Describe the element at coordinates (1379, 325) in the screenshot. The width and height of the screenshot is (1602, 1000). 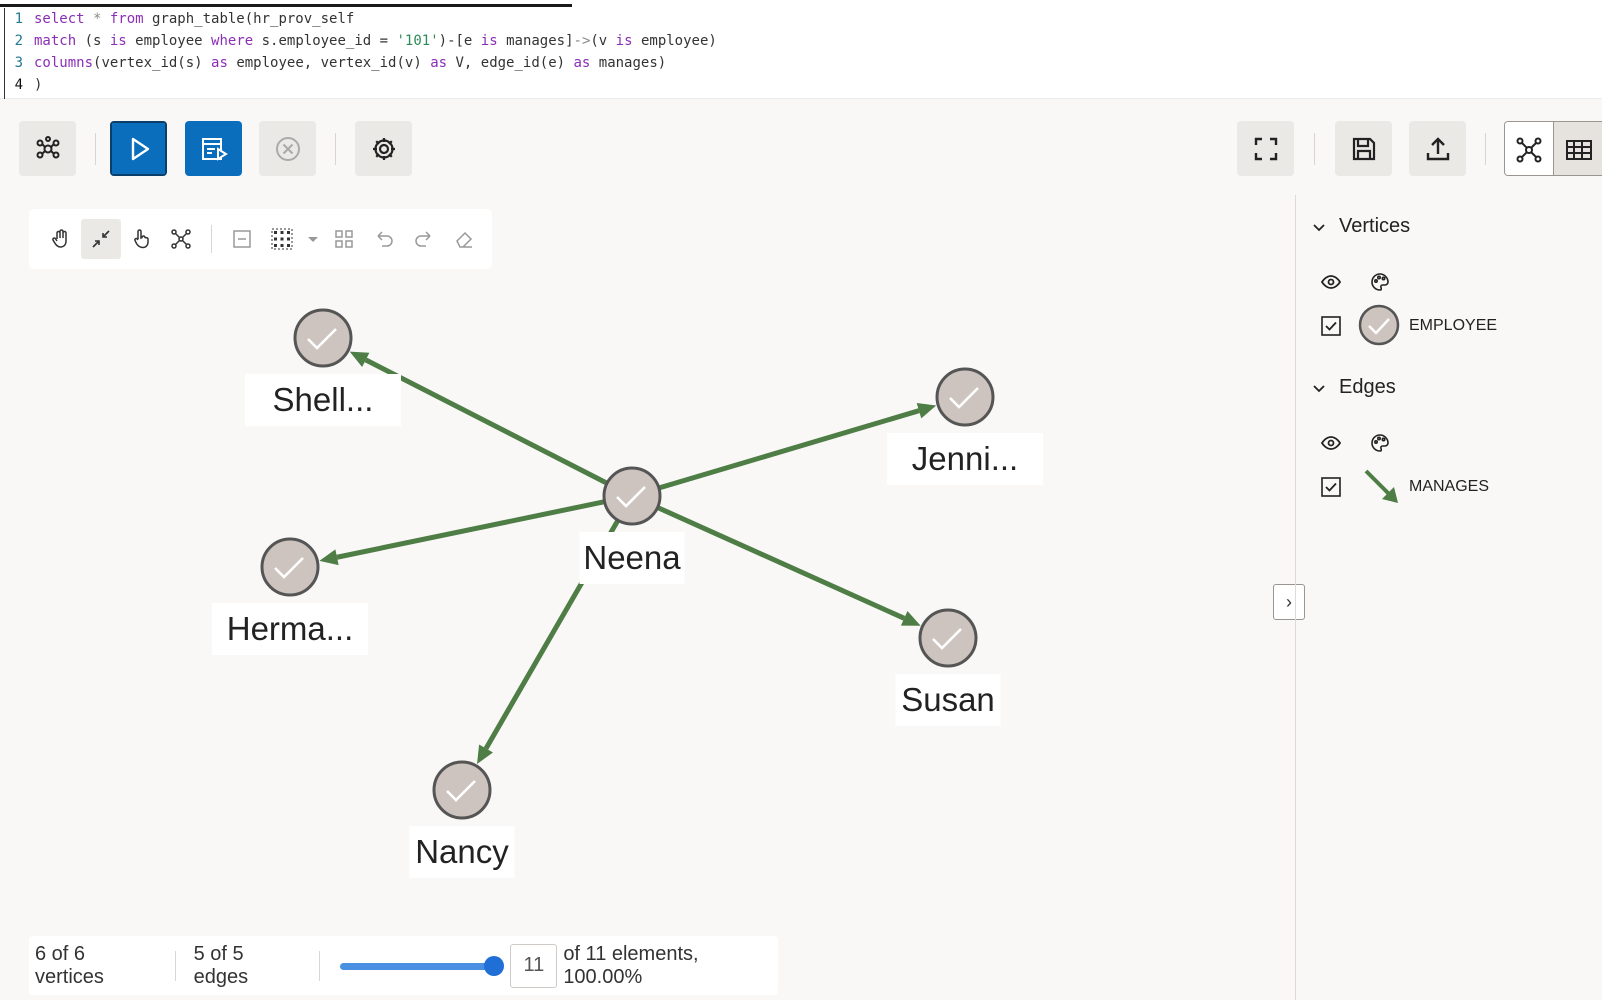
I see `employee-vertex-swatch` at that location.